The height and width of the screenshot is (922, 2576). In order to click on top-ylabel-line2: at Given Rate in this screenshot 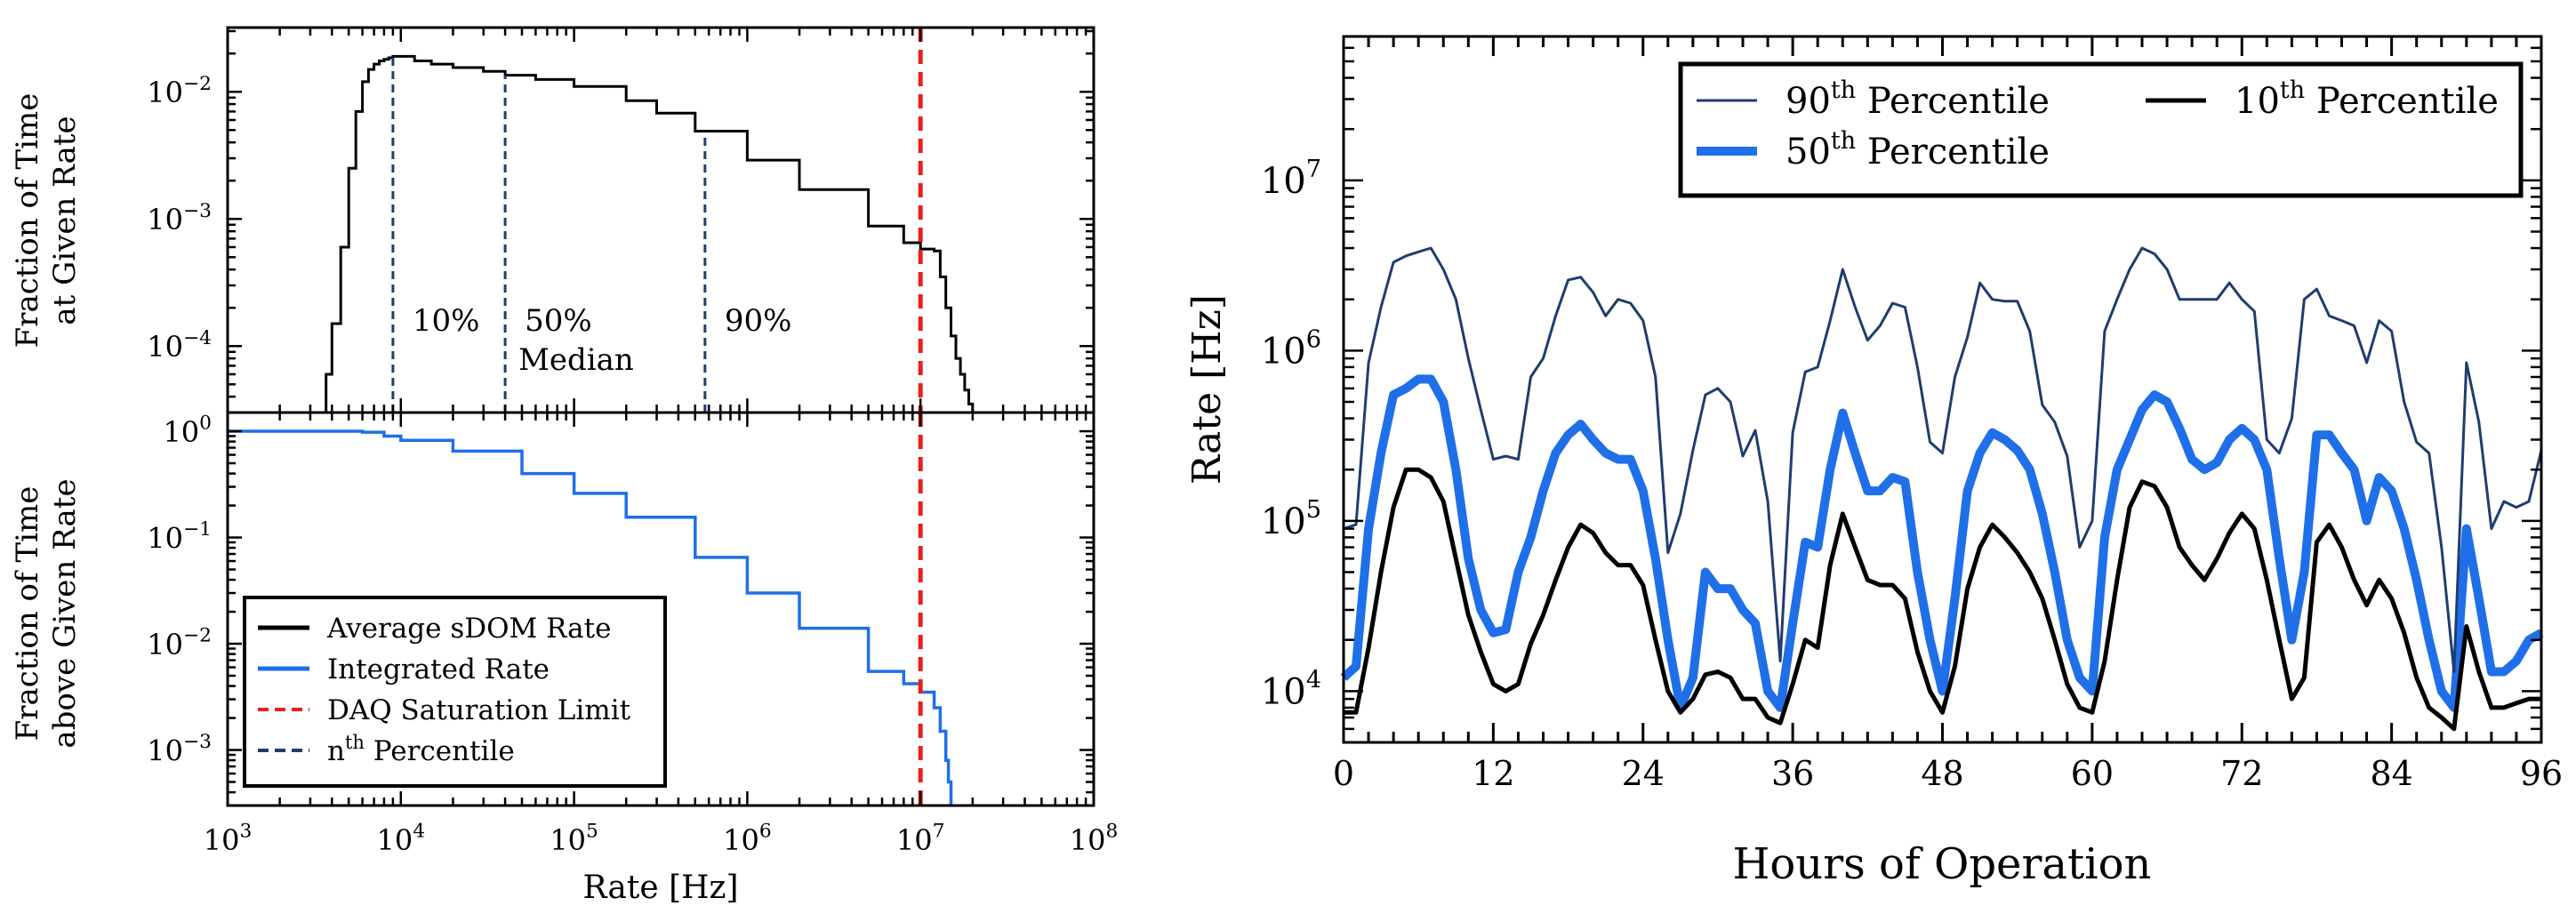, I will do `click(65, 220)`.